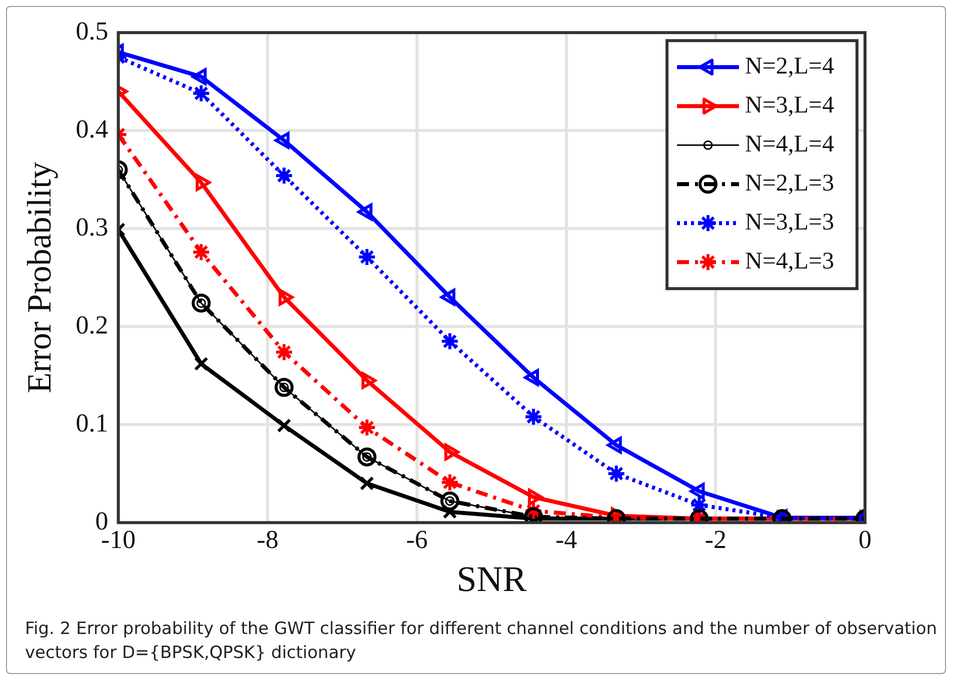 The height and width of the screenshot is (679, 954). Describe the element at coordinates (789, 261) in the screenshot. I see `legend-label: N=4,L=3` at that location.